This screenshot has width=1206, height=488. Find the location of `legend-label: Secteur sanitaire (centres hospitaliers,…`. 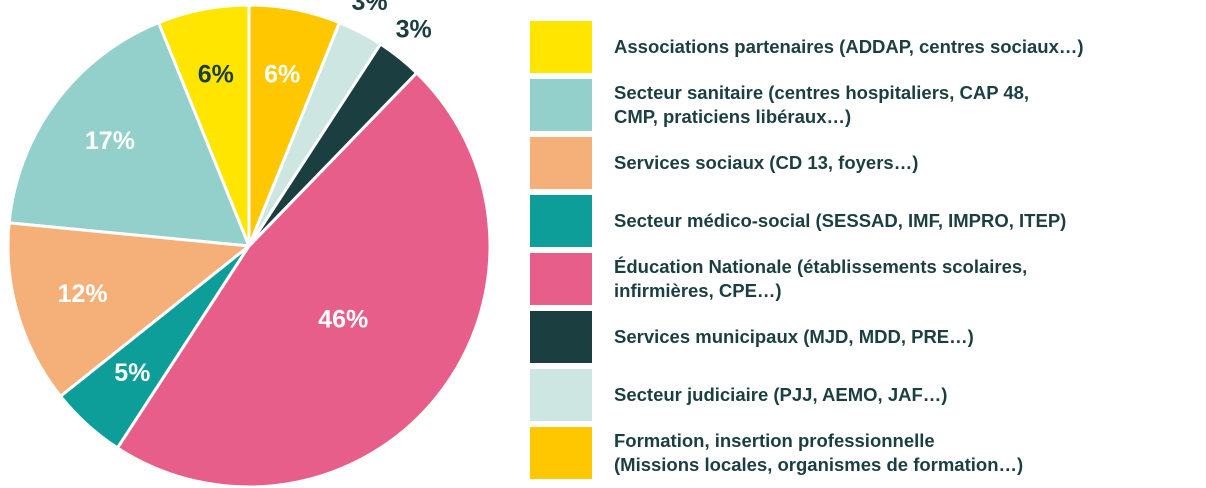

legend-label: Secteur sanitaire (centres hospitaliers,… is located at coordinates (822, 104).